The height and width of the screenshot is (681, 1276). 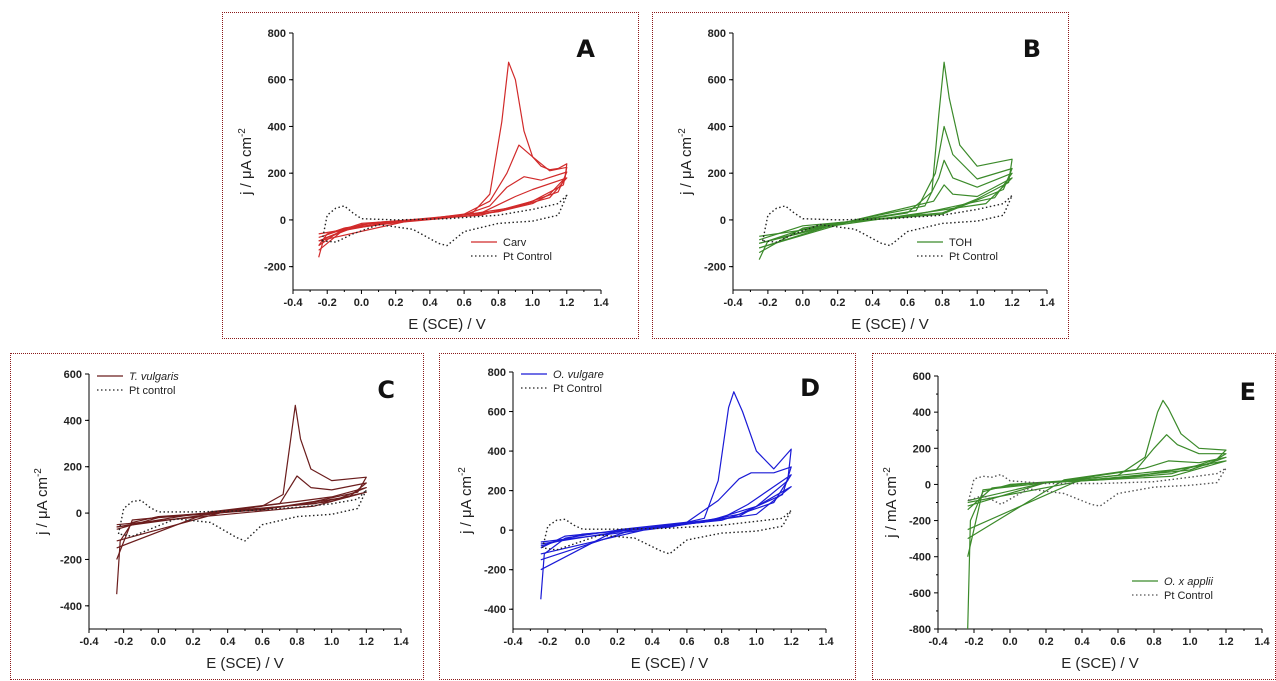 I want to click on y-tick-label: -800, so click(x=920, y=630).